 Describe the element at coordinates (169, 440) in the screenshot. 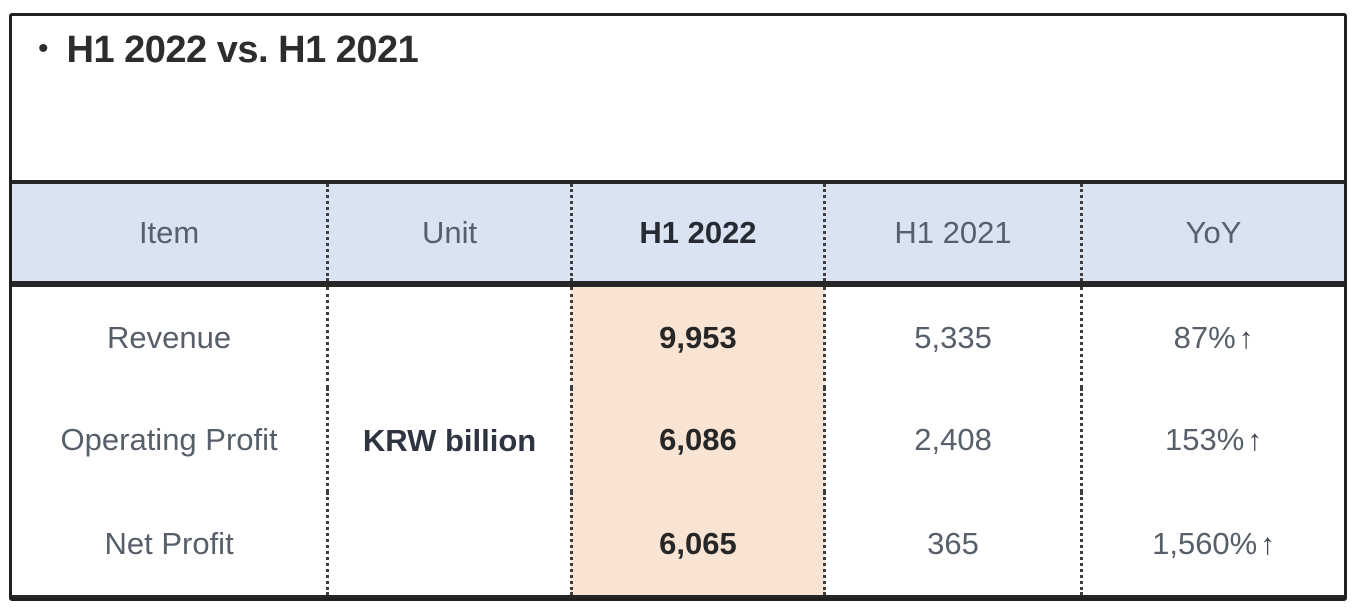

I see `cell-operating-profit-label: Operating Profit` at that location.